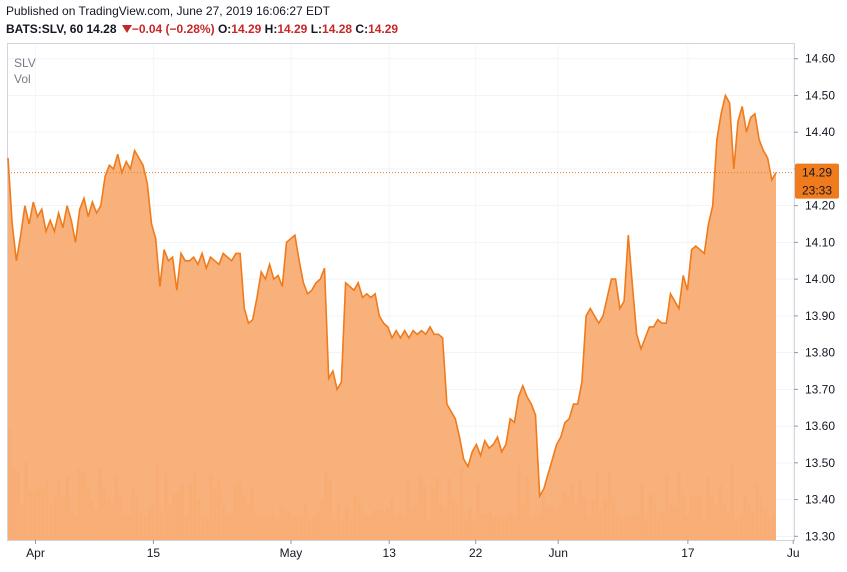 The image size is (847, 572). What do you see at coordinates (383, 29) in the screenshot?
I see `close-value: 14.29` at bounding box center [383, 29].